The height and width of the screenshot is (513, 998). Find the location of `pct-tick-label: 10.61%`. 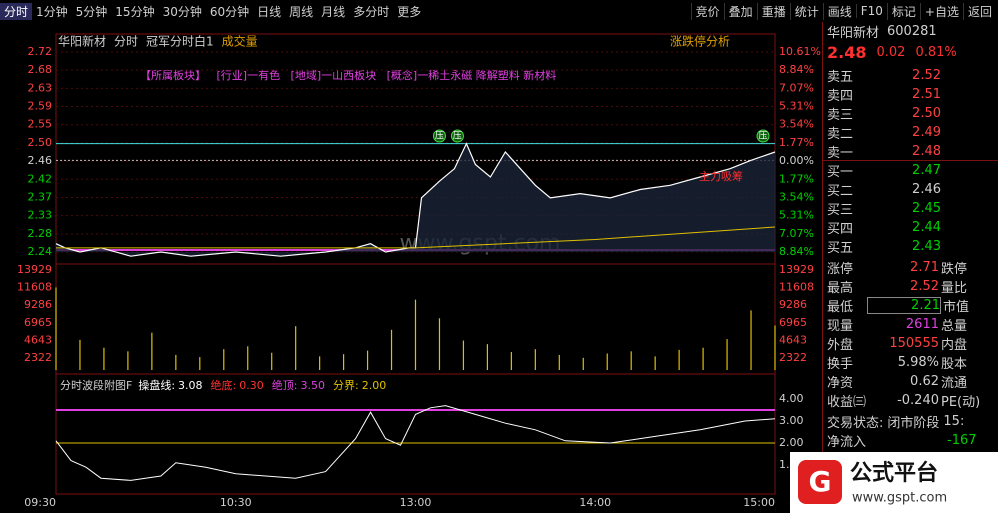

pct-tick-label: 10.61% is located at coordinates (800, 51).